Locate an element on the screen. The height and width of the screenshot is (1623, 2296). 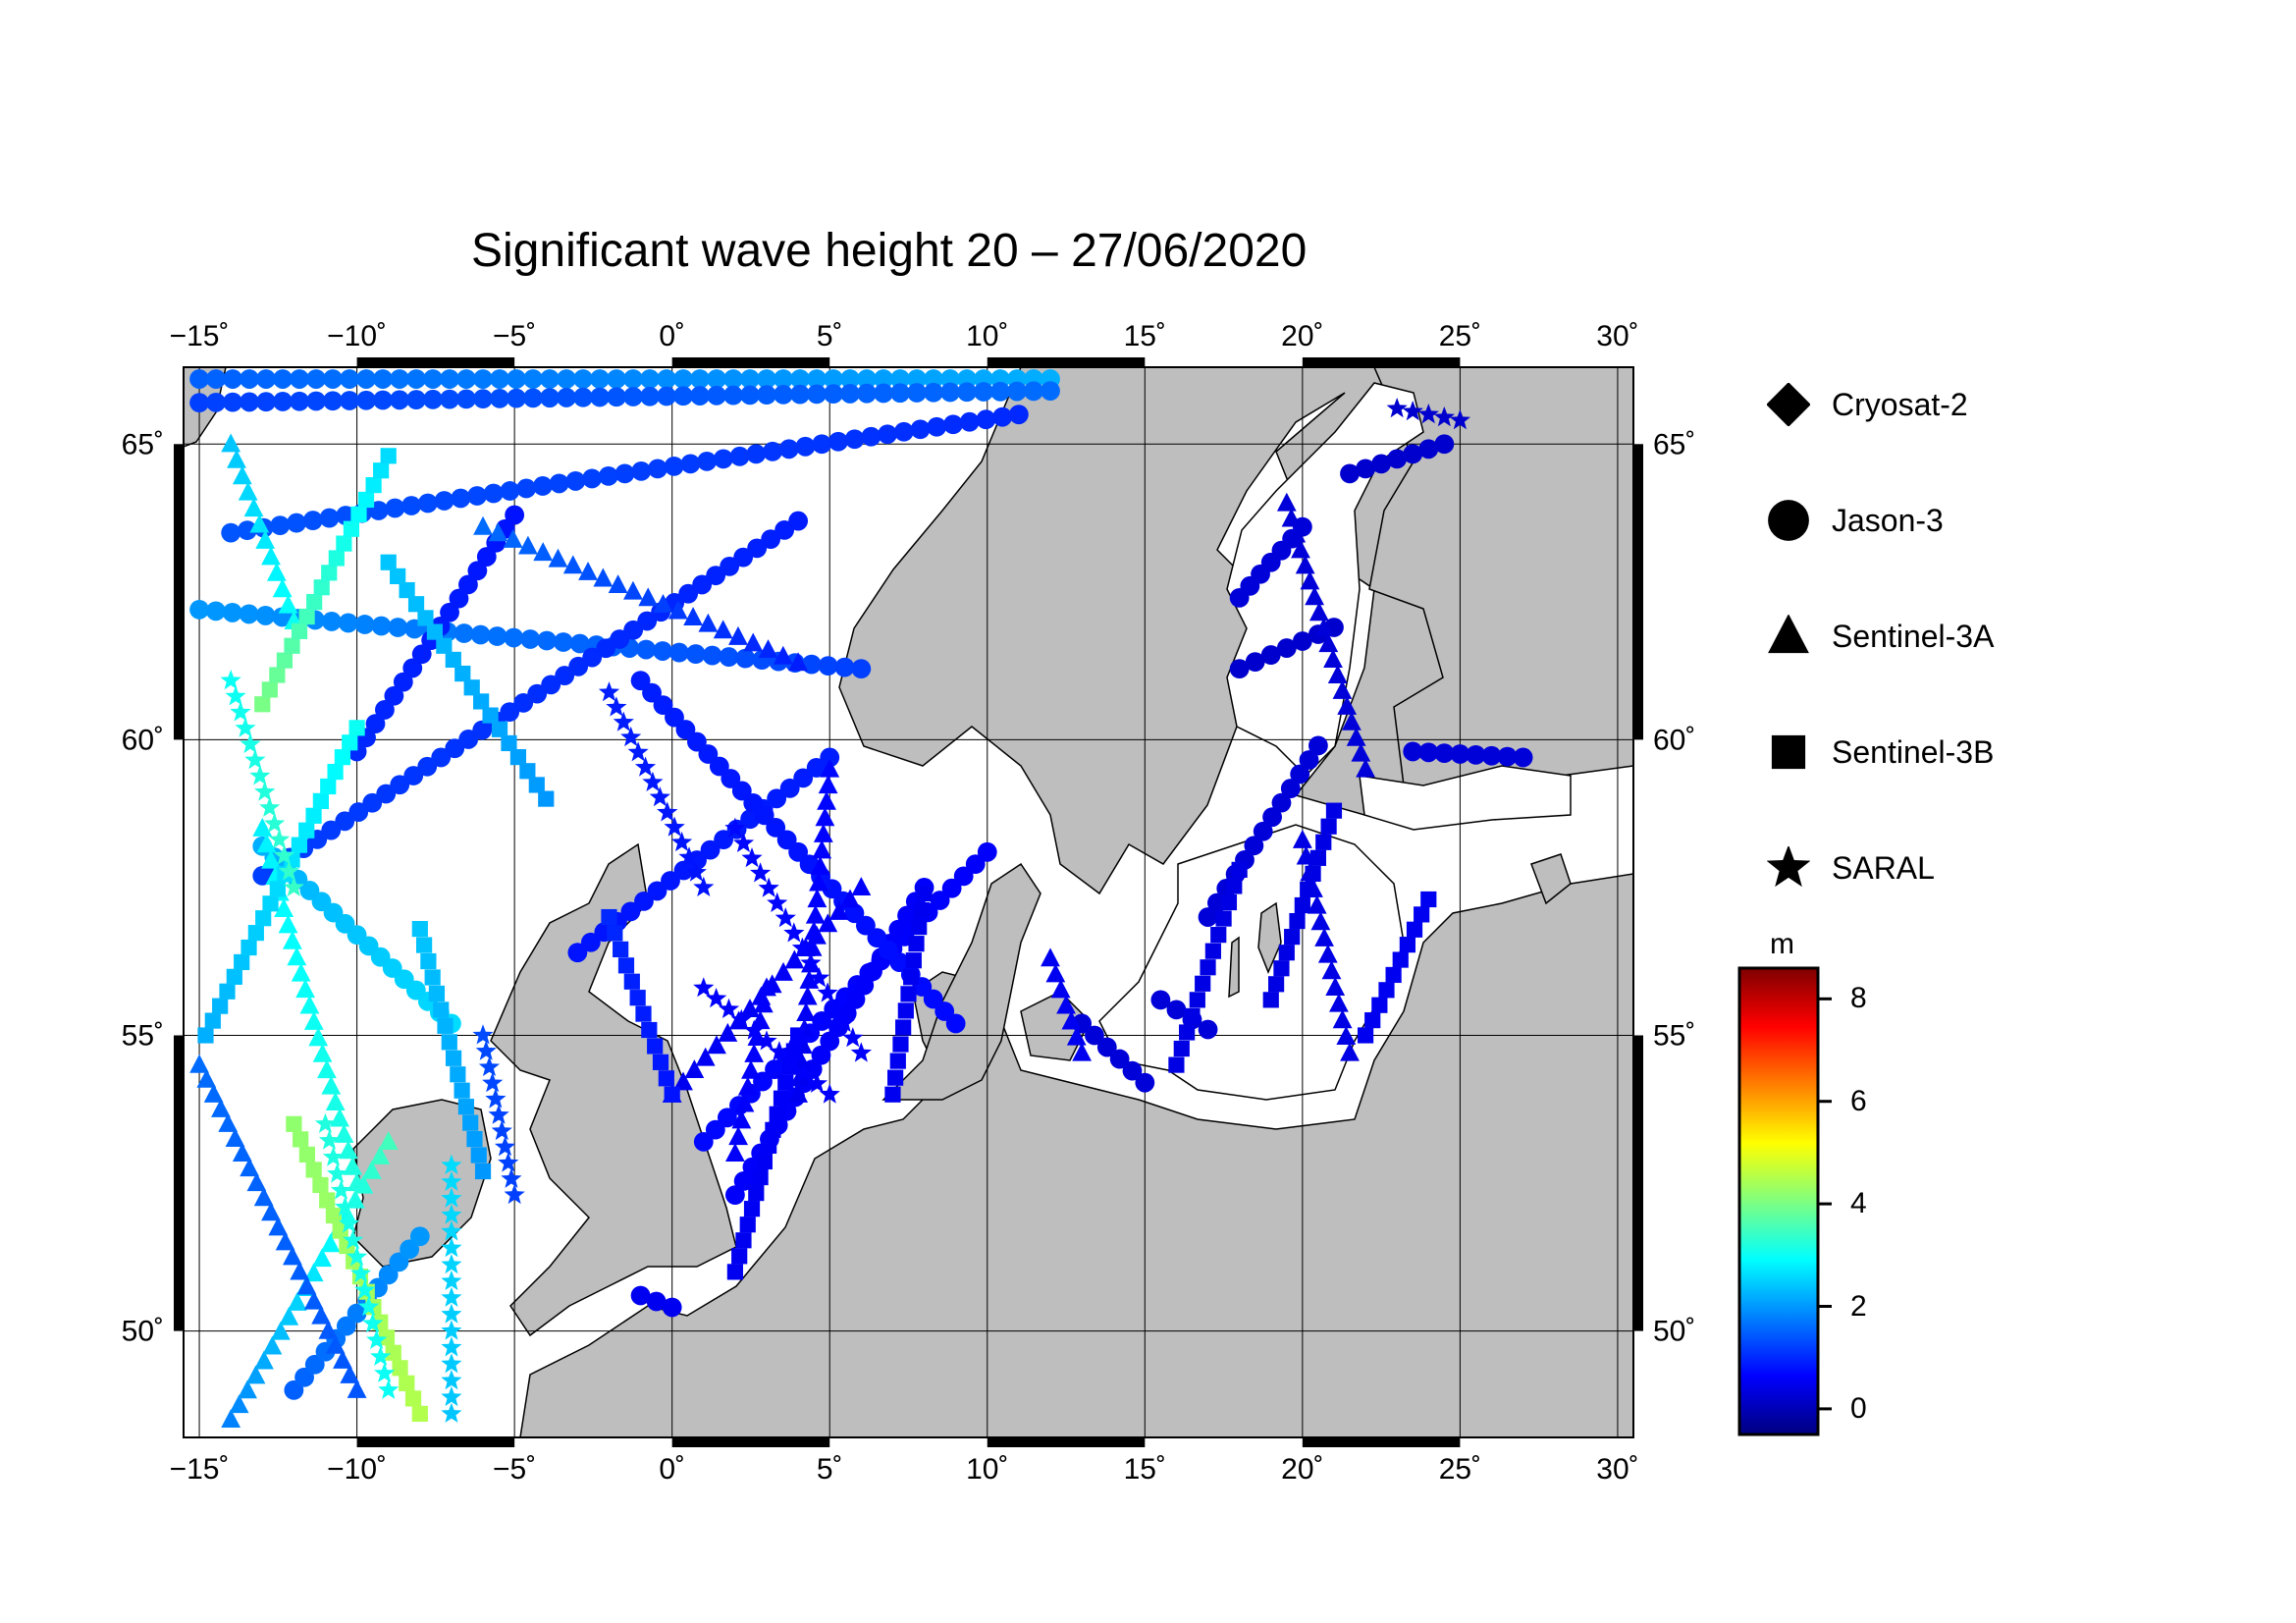
lat-tick-label-left: 65˚ is located at coordinates (143, 444).